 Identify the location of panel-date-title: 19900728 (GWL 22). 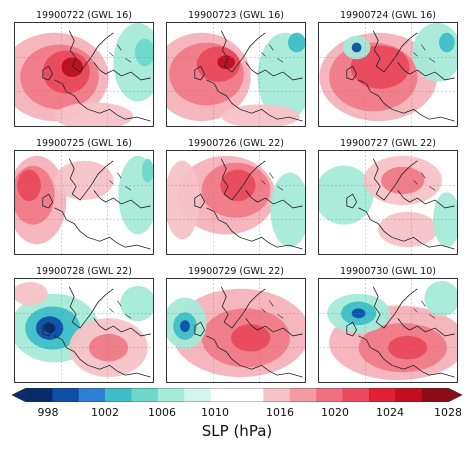
(84, 271).